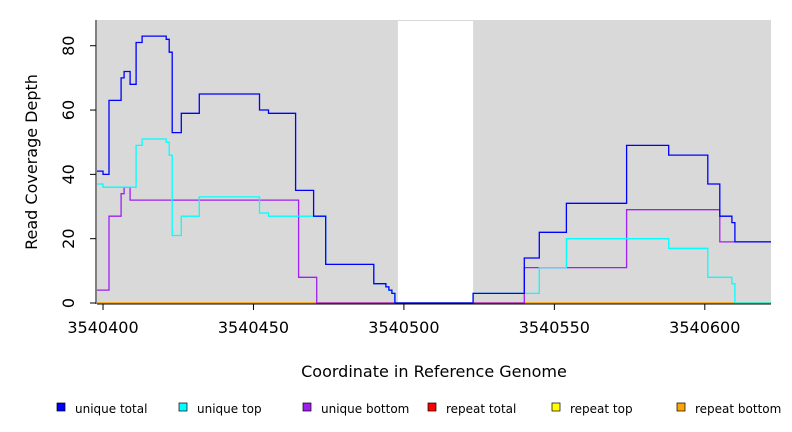  Describe the element at coordinates (229, 409) in the screenshot. I see `legend-label: unique top` at that location.